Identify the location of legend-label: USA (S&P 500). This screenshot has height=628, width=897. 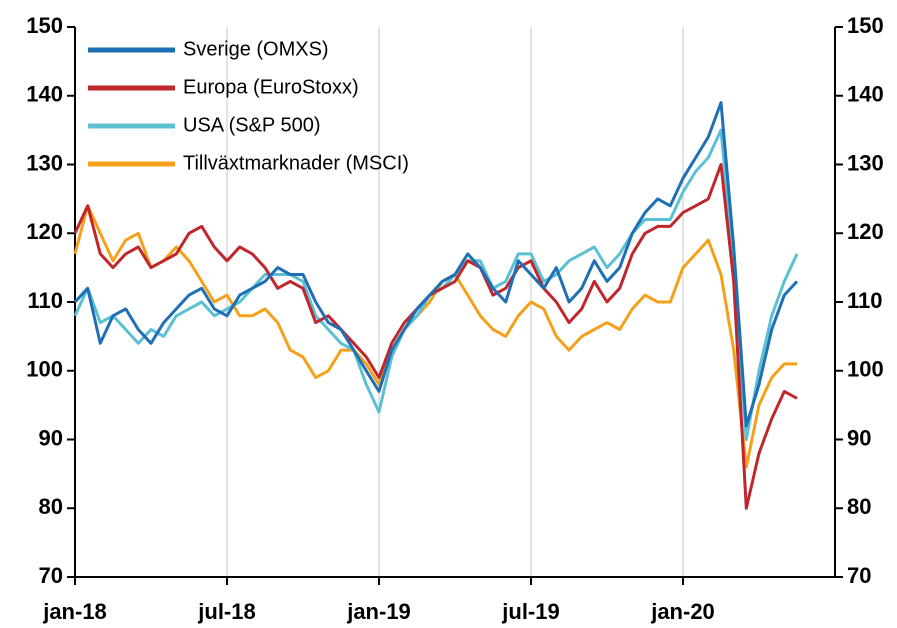
(251, 125).